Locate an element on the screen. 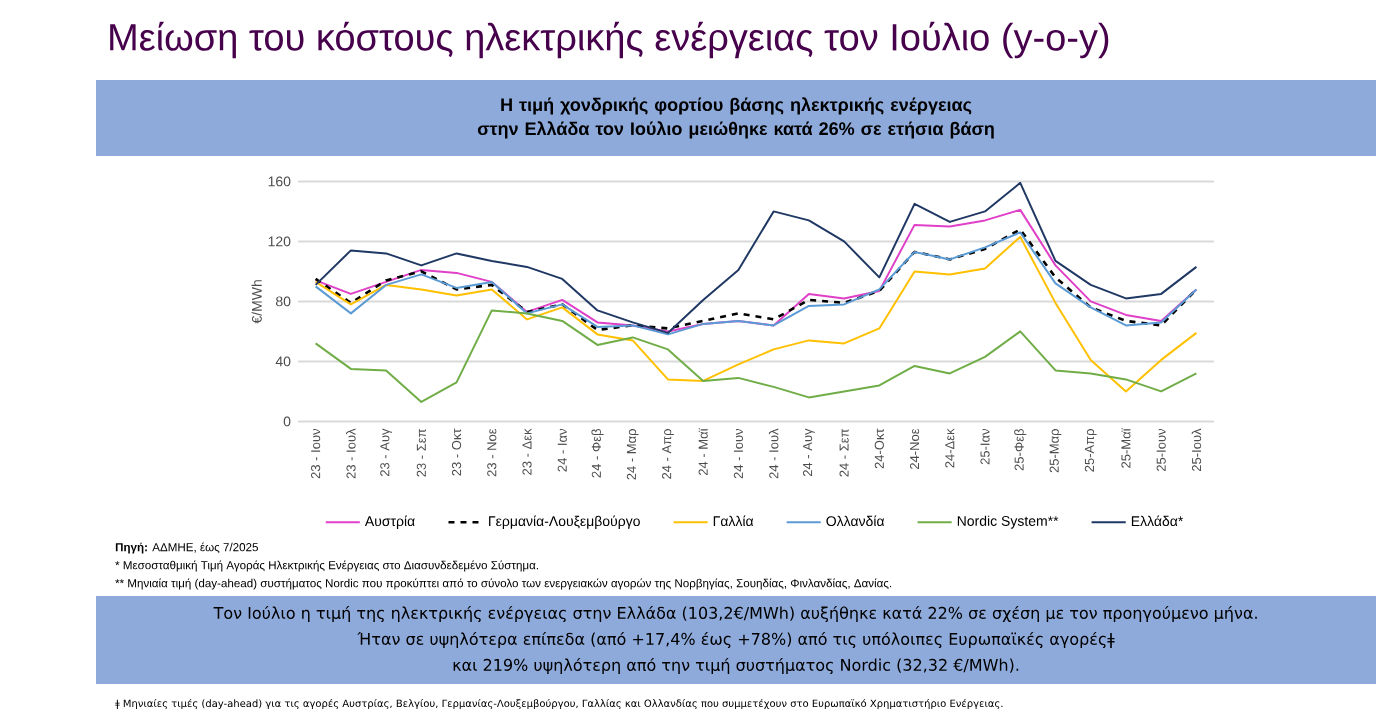 Image resolution: width=1400 pixels, height=720 pixels. text: και 219% υψηλότερη από την τιμή συστήματος Nordic (32,32 €/MWh). is located at coordinates (736, 666).